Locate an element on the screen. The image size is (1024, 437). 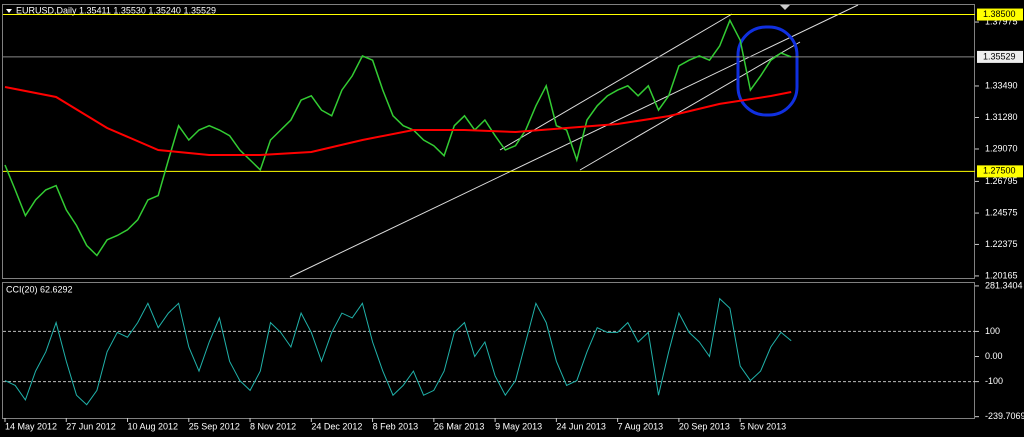
indicator-title: CCI(20) 62.6292 is located at coordinates (39, 289).